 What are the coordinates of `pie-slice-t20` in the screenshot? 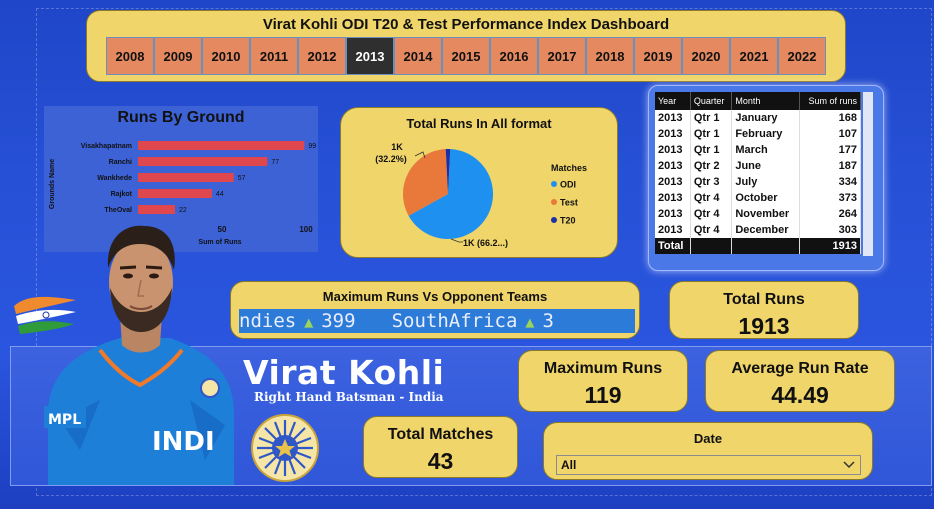 It's located at (448, 171).